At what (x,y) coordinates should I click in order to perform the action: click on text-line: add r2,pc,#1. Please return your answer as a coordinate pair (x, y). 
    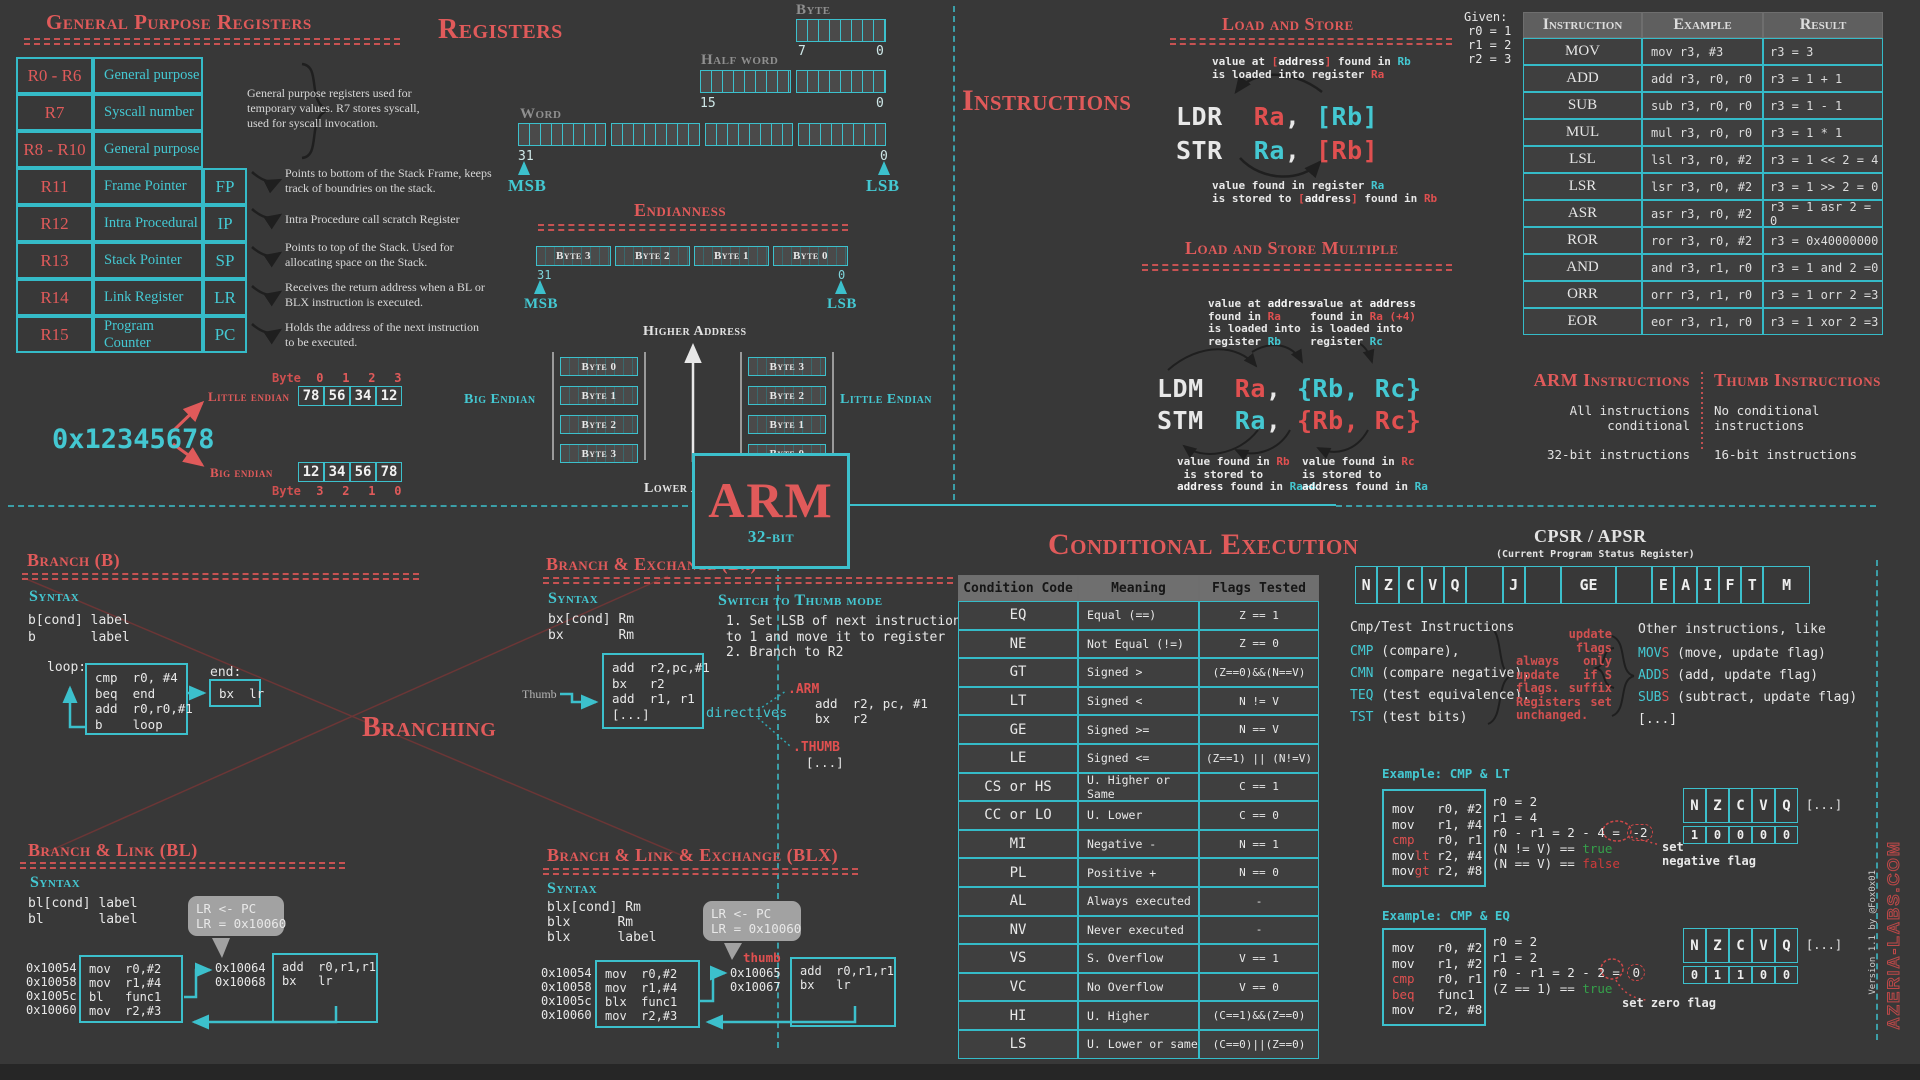
    Looking at the image, I should click on (661, 668).